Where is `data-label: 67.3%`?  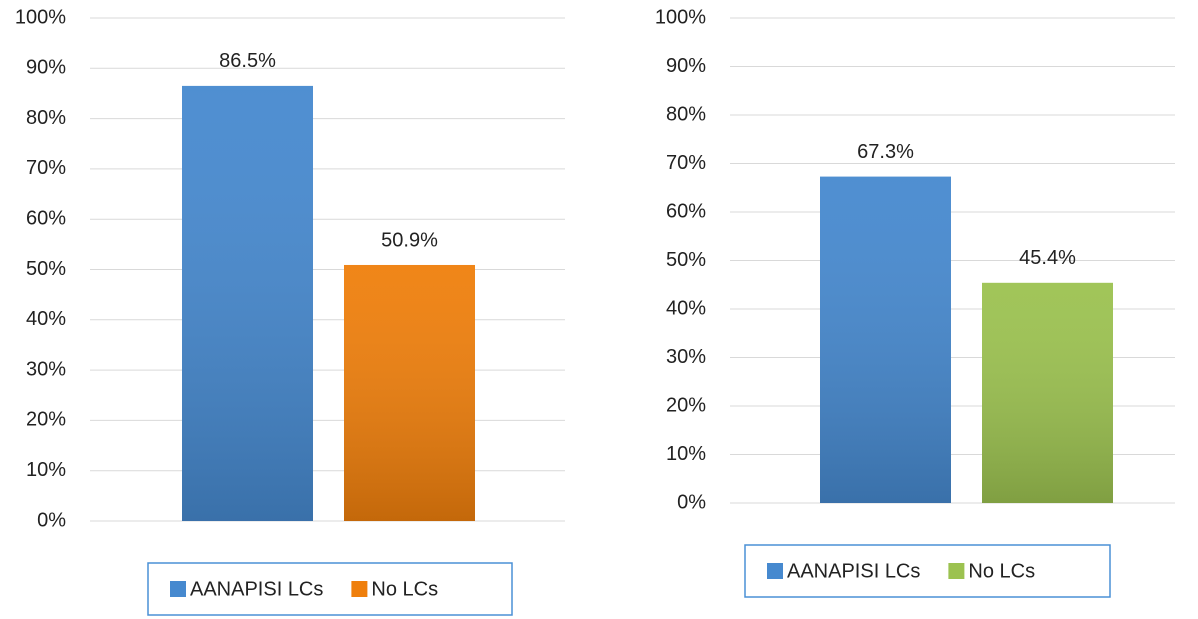 data-label: 67.3% is located at coordinates (885, 152).